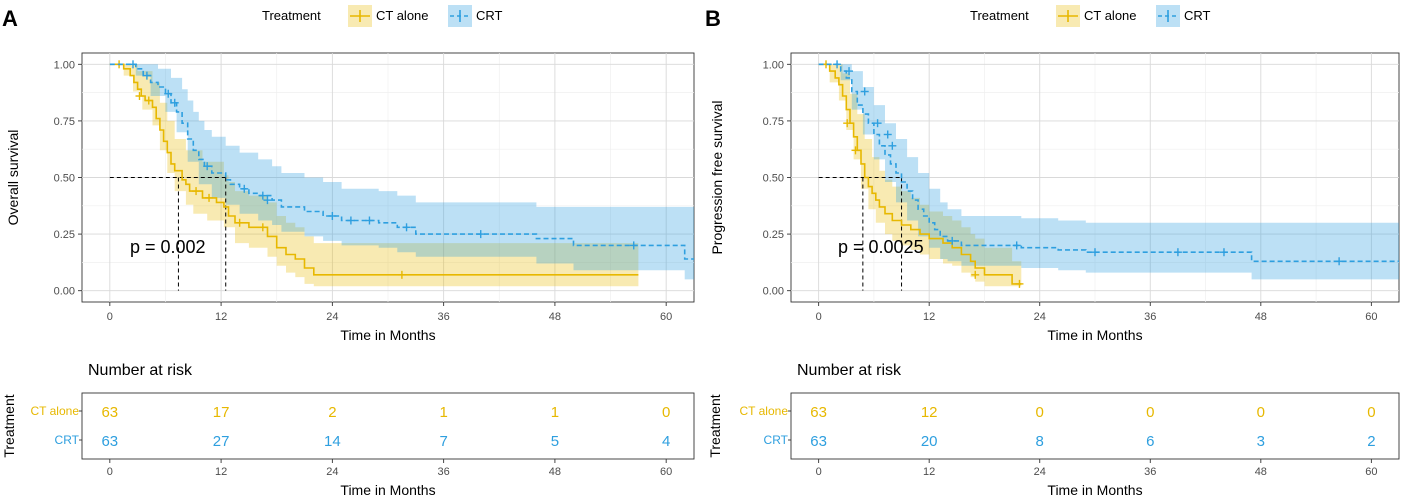  I want to click on legend-label-ct-alone: CT alone, so click(1110, 15).